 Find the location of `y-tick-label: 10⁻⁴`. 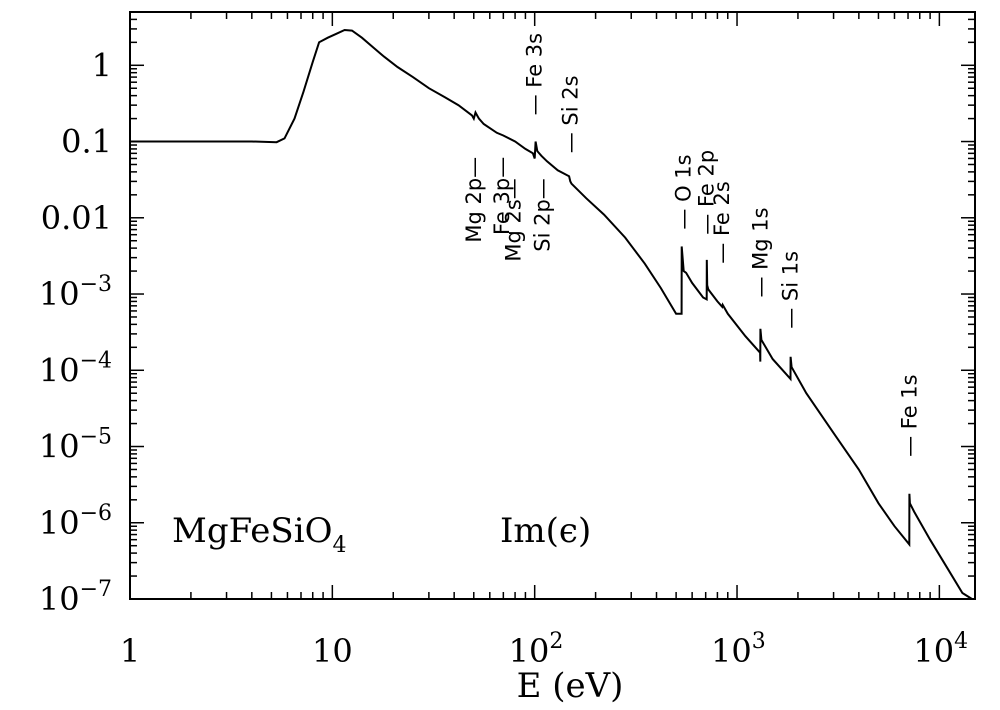

y-tick-label: 10⁻⁴ is located at coordinates (75, 368).